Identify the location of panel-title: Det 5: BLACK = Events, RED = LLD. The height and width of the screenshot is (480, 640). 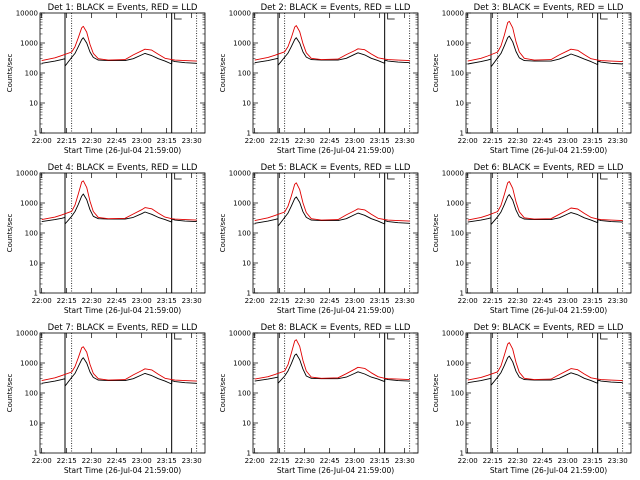
(336, 168).